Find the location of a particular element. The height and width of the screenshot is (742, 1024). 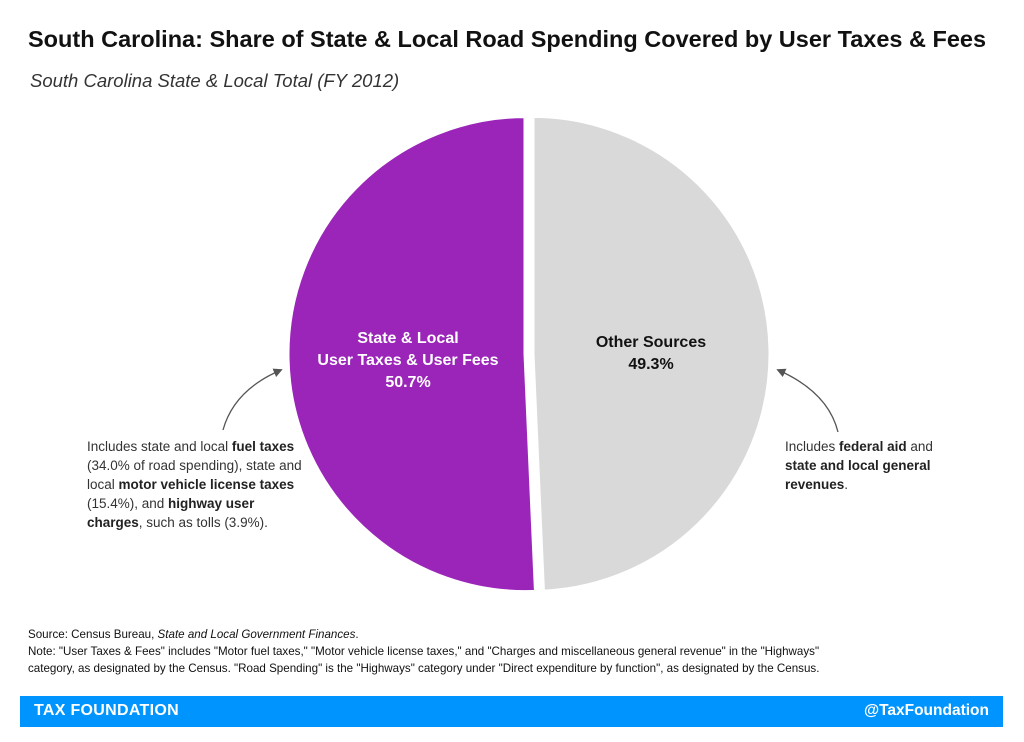

annotation-federal-aid: federal aid is located at coordinates (873, 446).